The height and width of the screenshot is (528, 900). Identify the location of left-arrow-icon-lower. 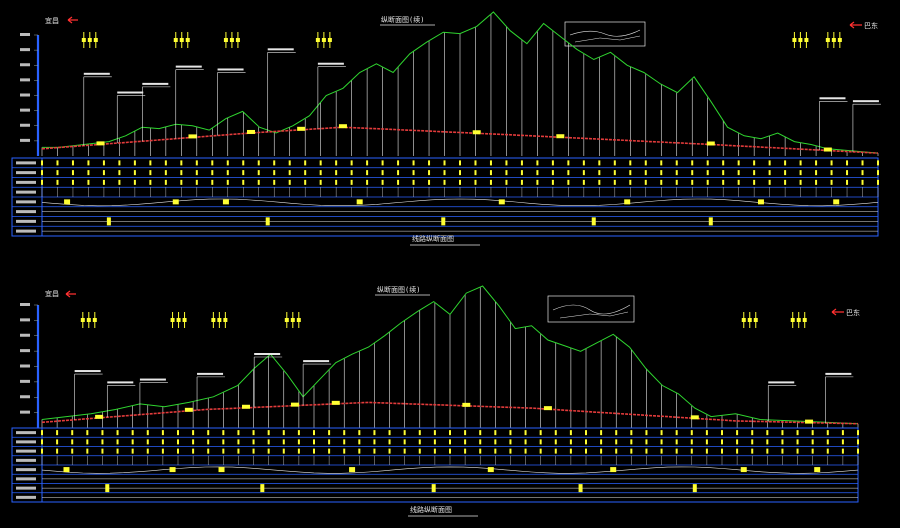
(70, 294).